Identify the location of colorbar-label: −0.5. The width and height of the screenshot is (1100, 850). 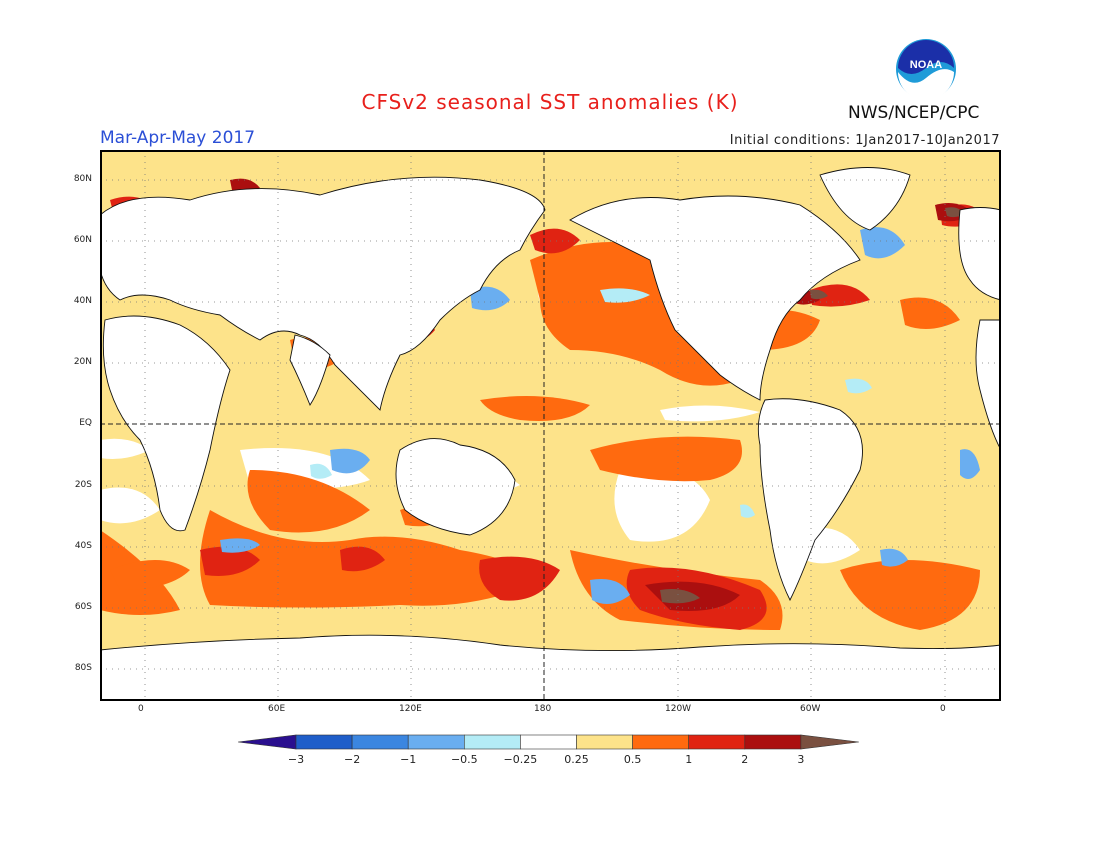
(464, 759).